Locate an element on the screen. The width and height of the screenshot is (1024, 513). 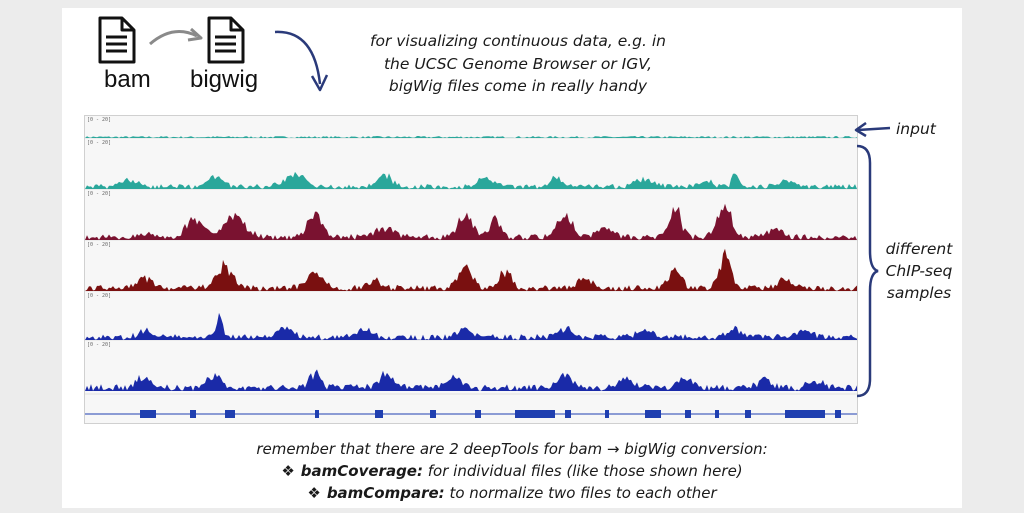
caption-line: bigWig files come in really handy is located at coordinates (518, 86).